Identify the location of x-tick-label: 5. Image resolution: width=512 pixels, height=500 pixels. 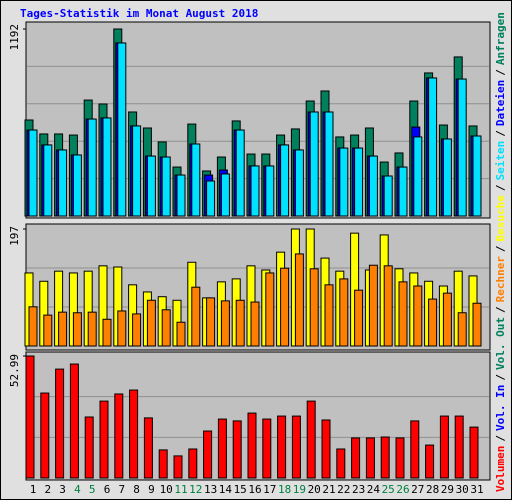
(92, 489).